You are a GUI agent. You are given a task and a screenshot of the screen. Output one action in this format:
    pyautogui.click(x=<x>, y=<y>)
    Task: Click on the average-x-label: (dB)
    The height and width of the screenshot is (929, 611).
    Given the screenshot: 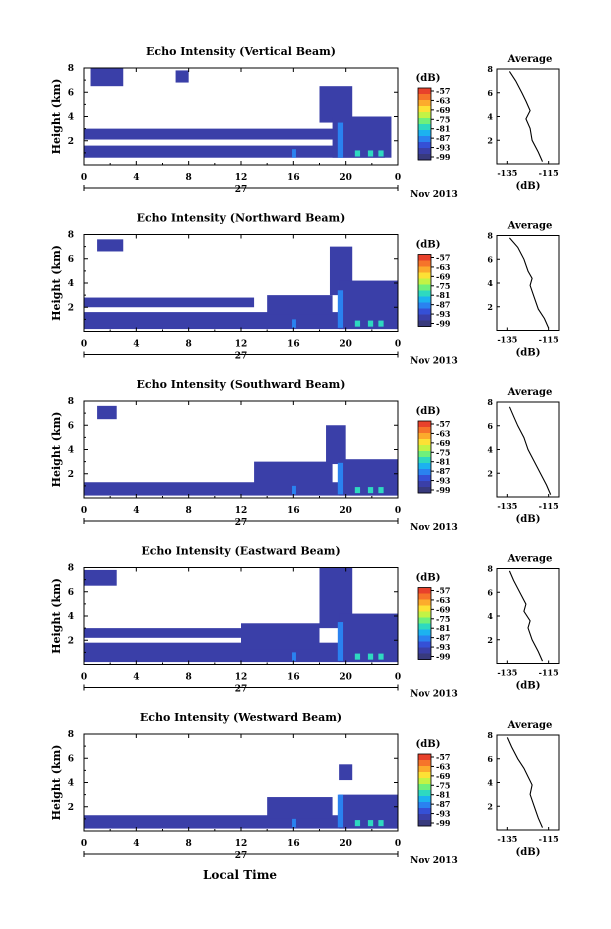 What is the action you would take?
    pyautogui.click(x=528, y=186)
    